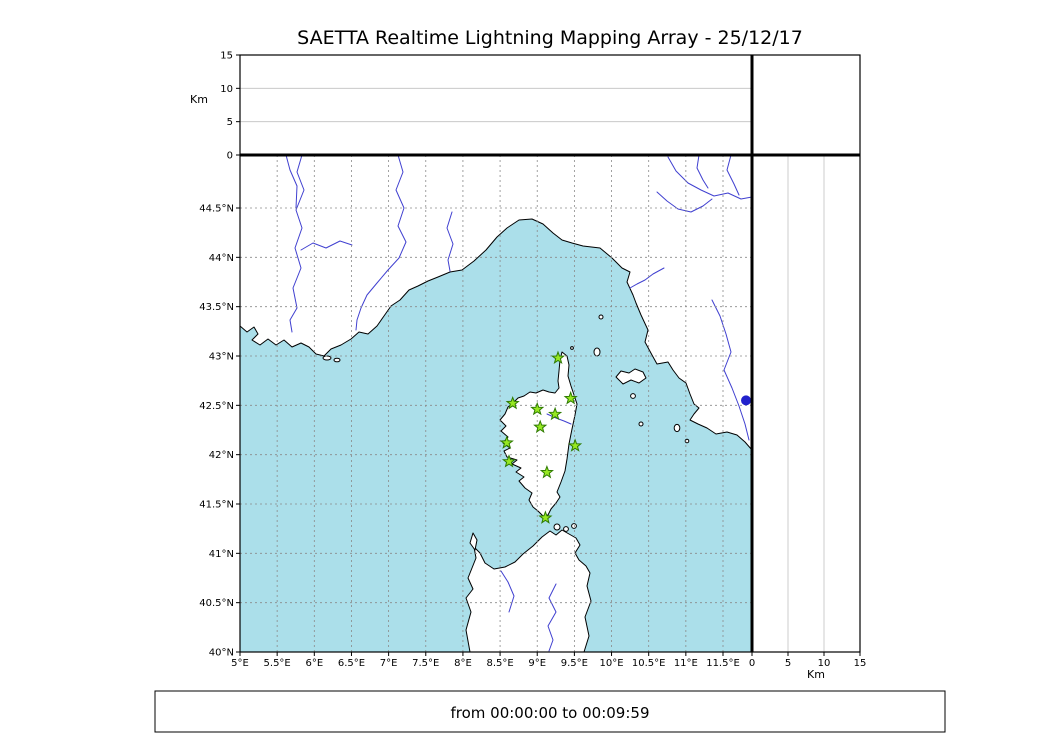  What do you see at coordinates (240, 663) in the screenshot?
I see `lon-tick-label: 5°E` at bounding box center [240, 663].